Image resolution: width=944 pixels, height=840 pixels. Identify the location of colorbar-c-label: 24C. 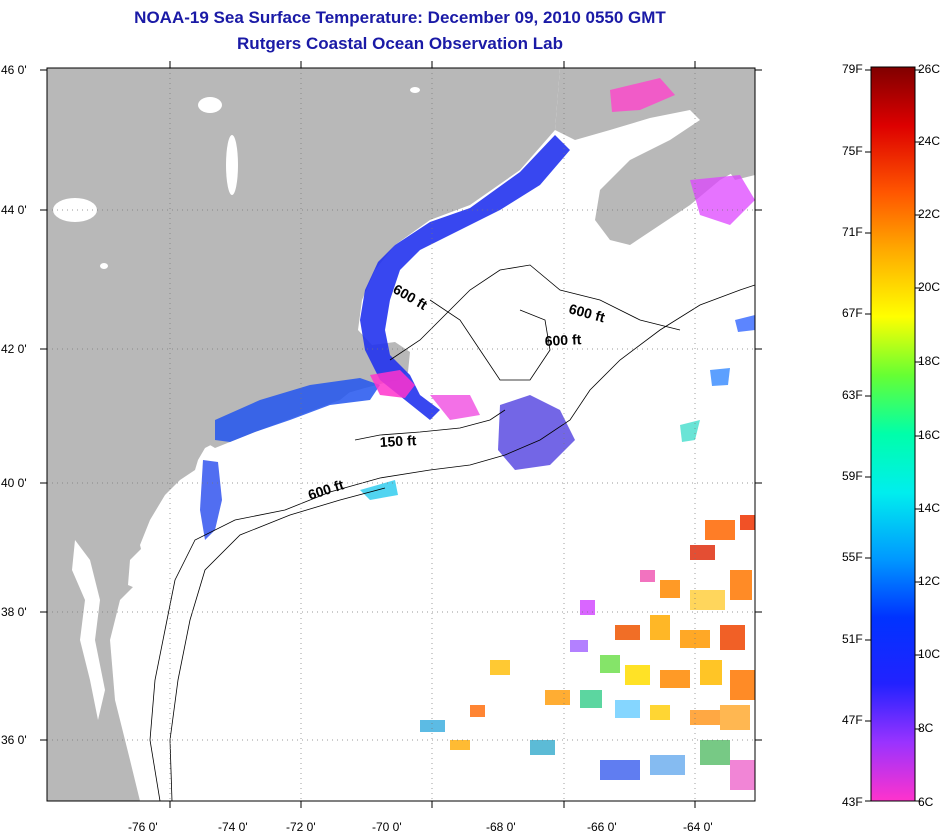
(929, 141).